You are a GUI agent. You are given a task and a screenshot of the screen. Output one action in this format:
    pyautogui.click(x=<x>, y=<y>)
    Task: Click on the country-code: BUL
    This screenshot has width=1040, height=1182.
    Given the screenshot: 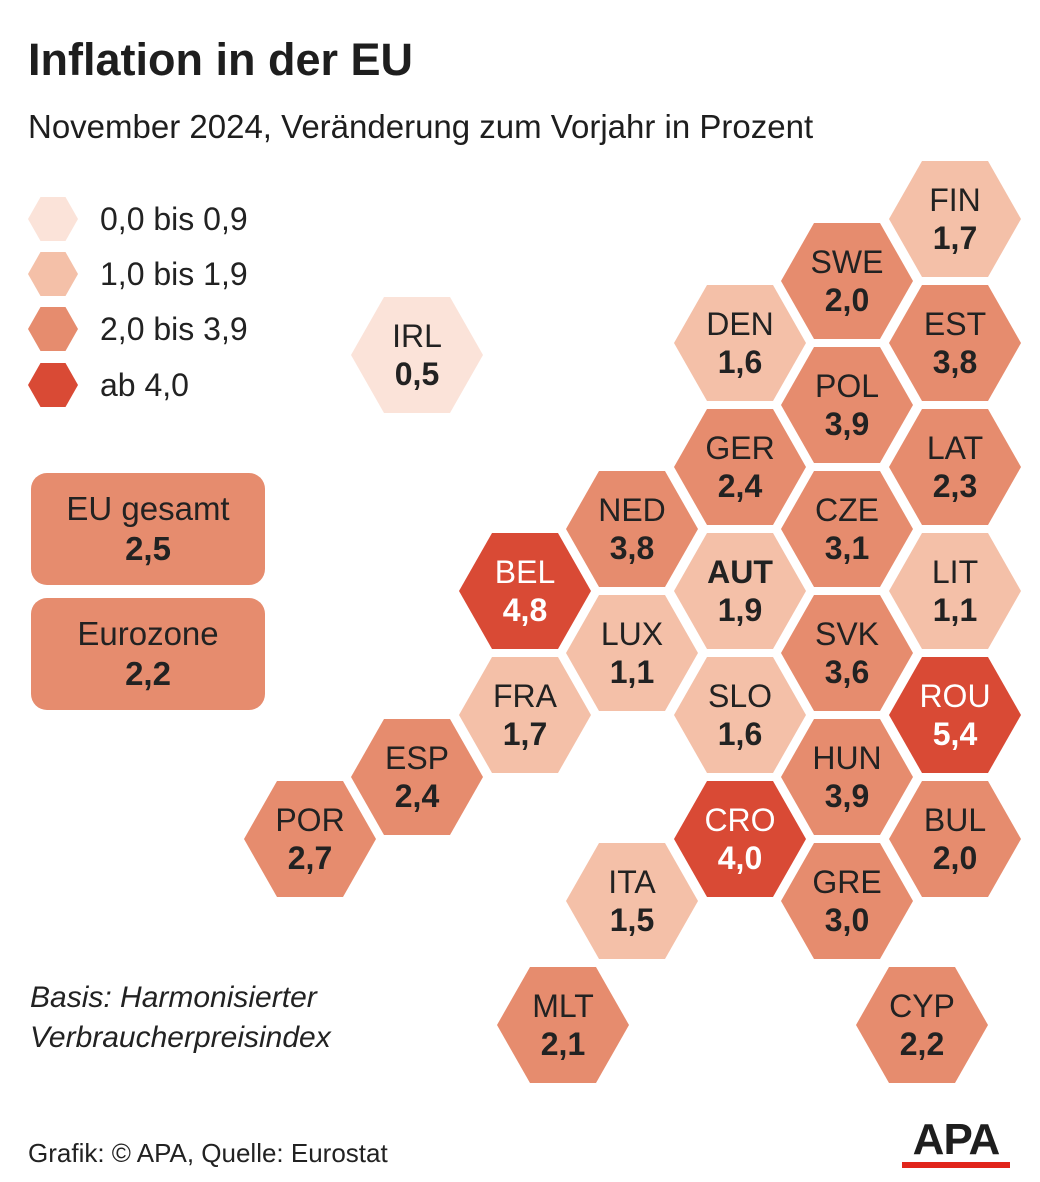 What is the action you would take?
    pyautogui.click(x=955, y=820)
    